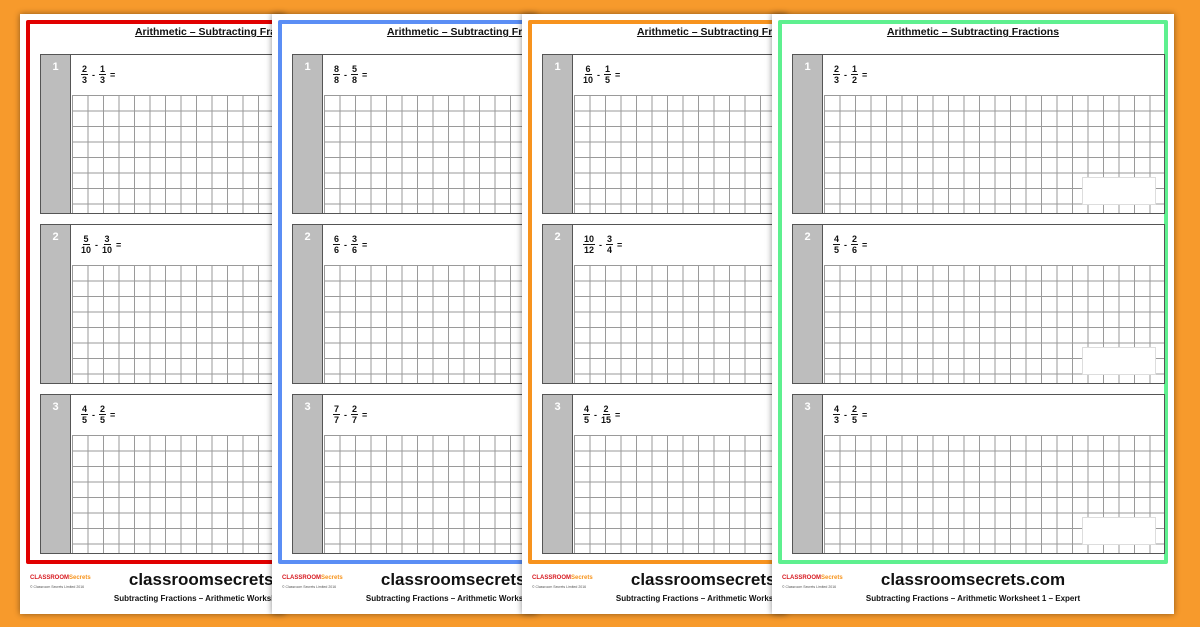 This screenshot has height=627, width=1200. What do you see at coordinates (608, 69) in the screenshot?
I see `numerator: 1` at bounding box center [608, 69].